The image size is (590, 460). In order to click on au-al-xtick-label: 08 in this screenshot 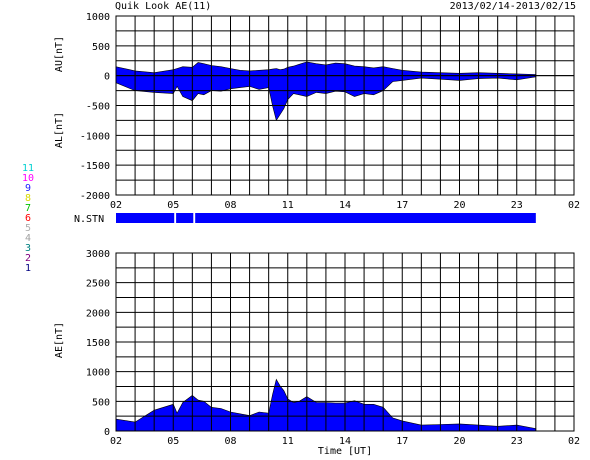, I will do `click(230, 205)`.